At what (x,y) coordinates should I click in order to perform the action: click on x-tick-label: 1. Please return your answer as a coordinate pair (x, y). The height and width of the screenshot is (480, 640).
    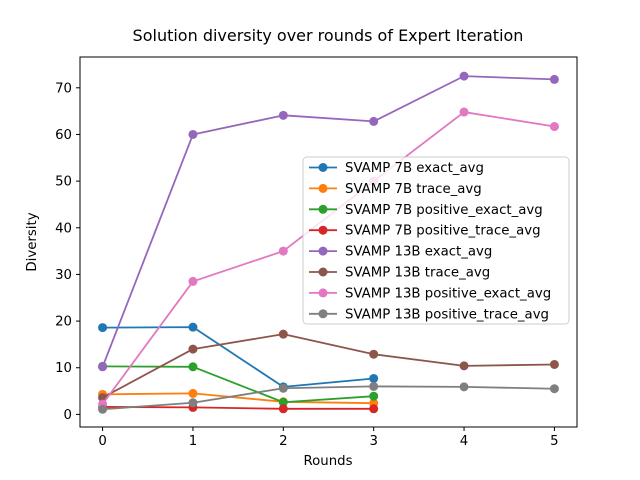
    Looking at the image, I should click on (193, 441).